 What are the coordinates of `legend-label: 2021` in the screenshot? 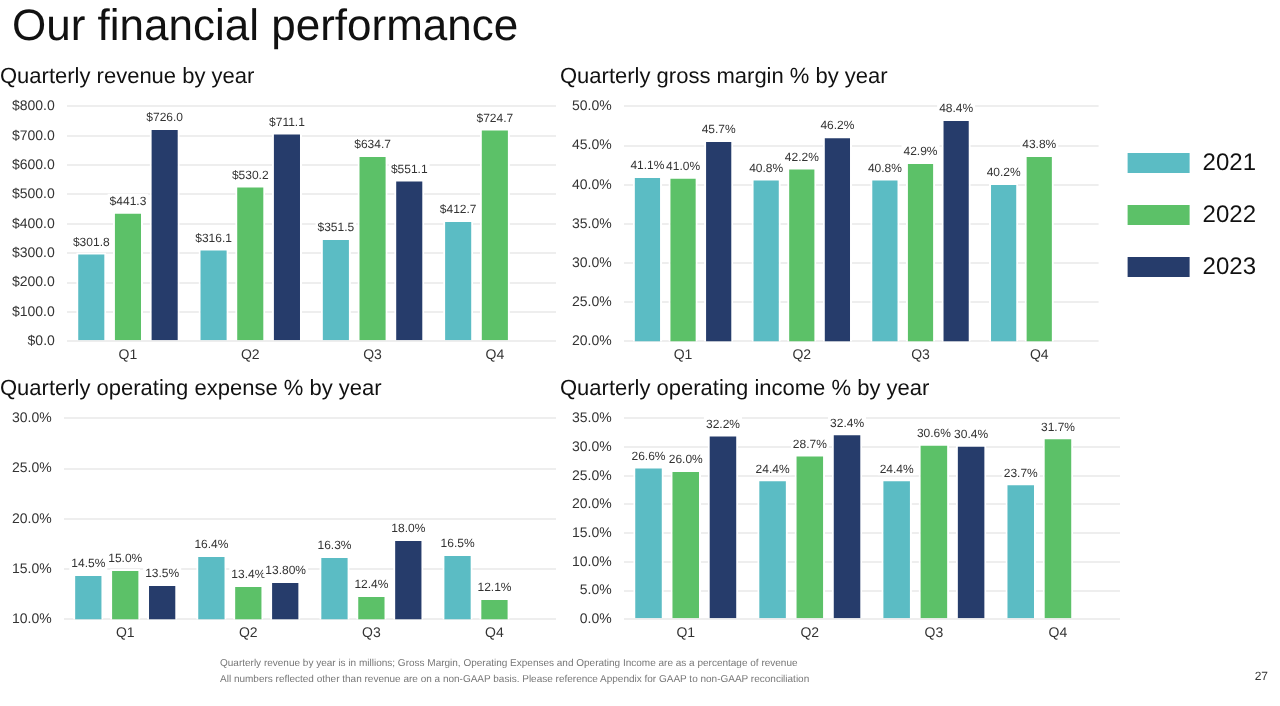 It's located at (1229, 161).